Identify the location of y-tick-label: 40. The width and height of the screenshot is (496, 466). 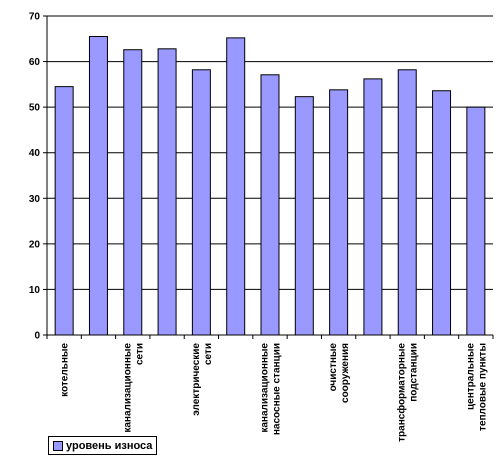
(35, 153).